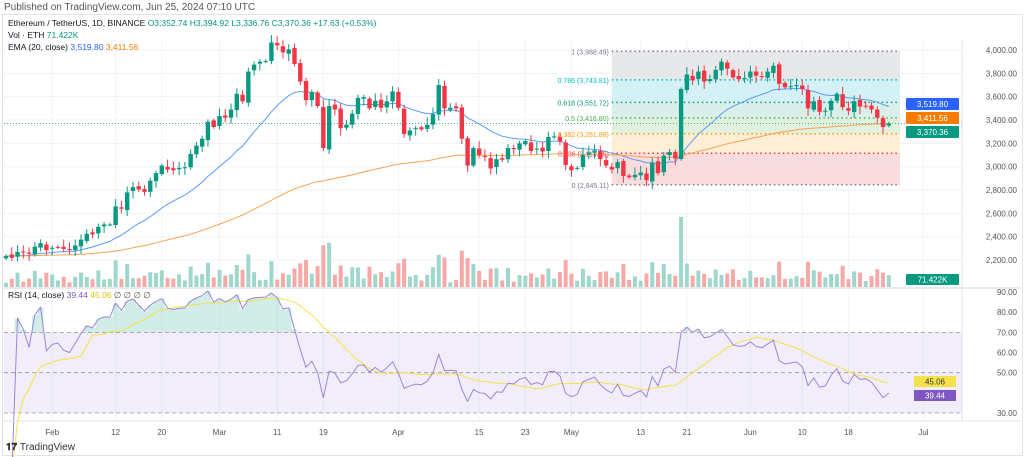  Describe the element at coordinates (38, 47) in the screenshot. I see `ema-label: EMA (20, close)` at that location.